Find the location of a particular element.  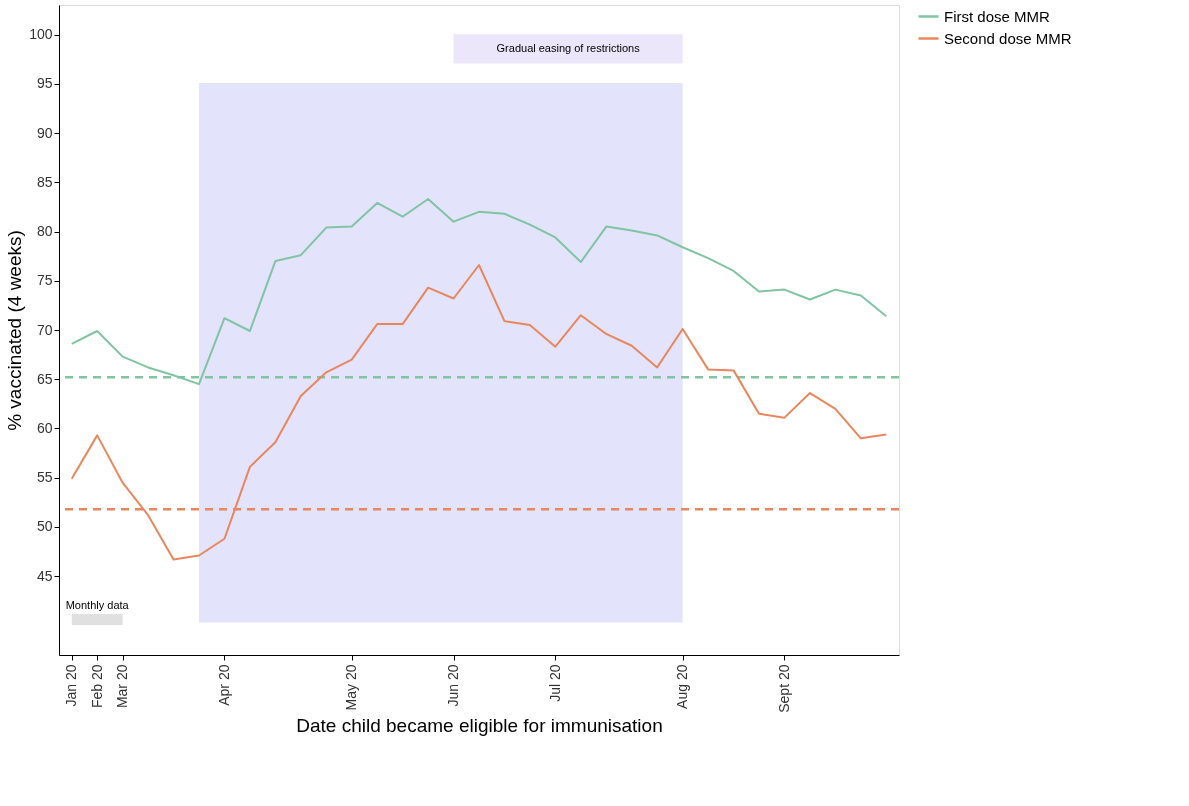

legend-label: Second dose MMR is located at coordinates (1008, 38).